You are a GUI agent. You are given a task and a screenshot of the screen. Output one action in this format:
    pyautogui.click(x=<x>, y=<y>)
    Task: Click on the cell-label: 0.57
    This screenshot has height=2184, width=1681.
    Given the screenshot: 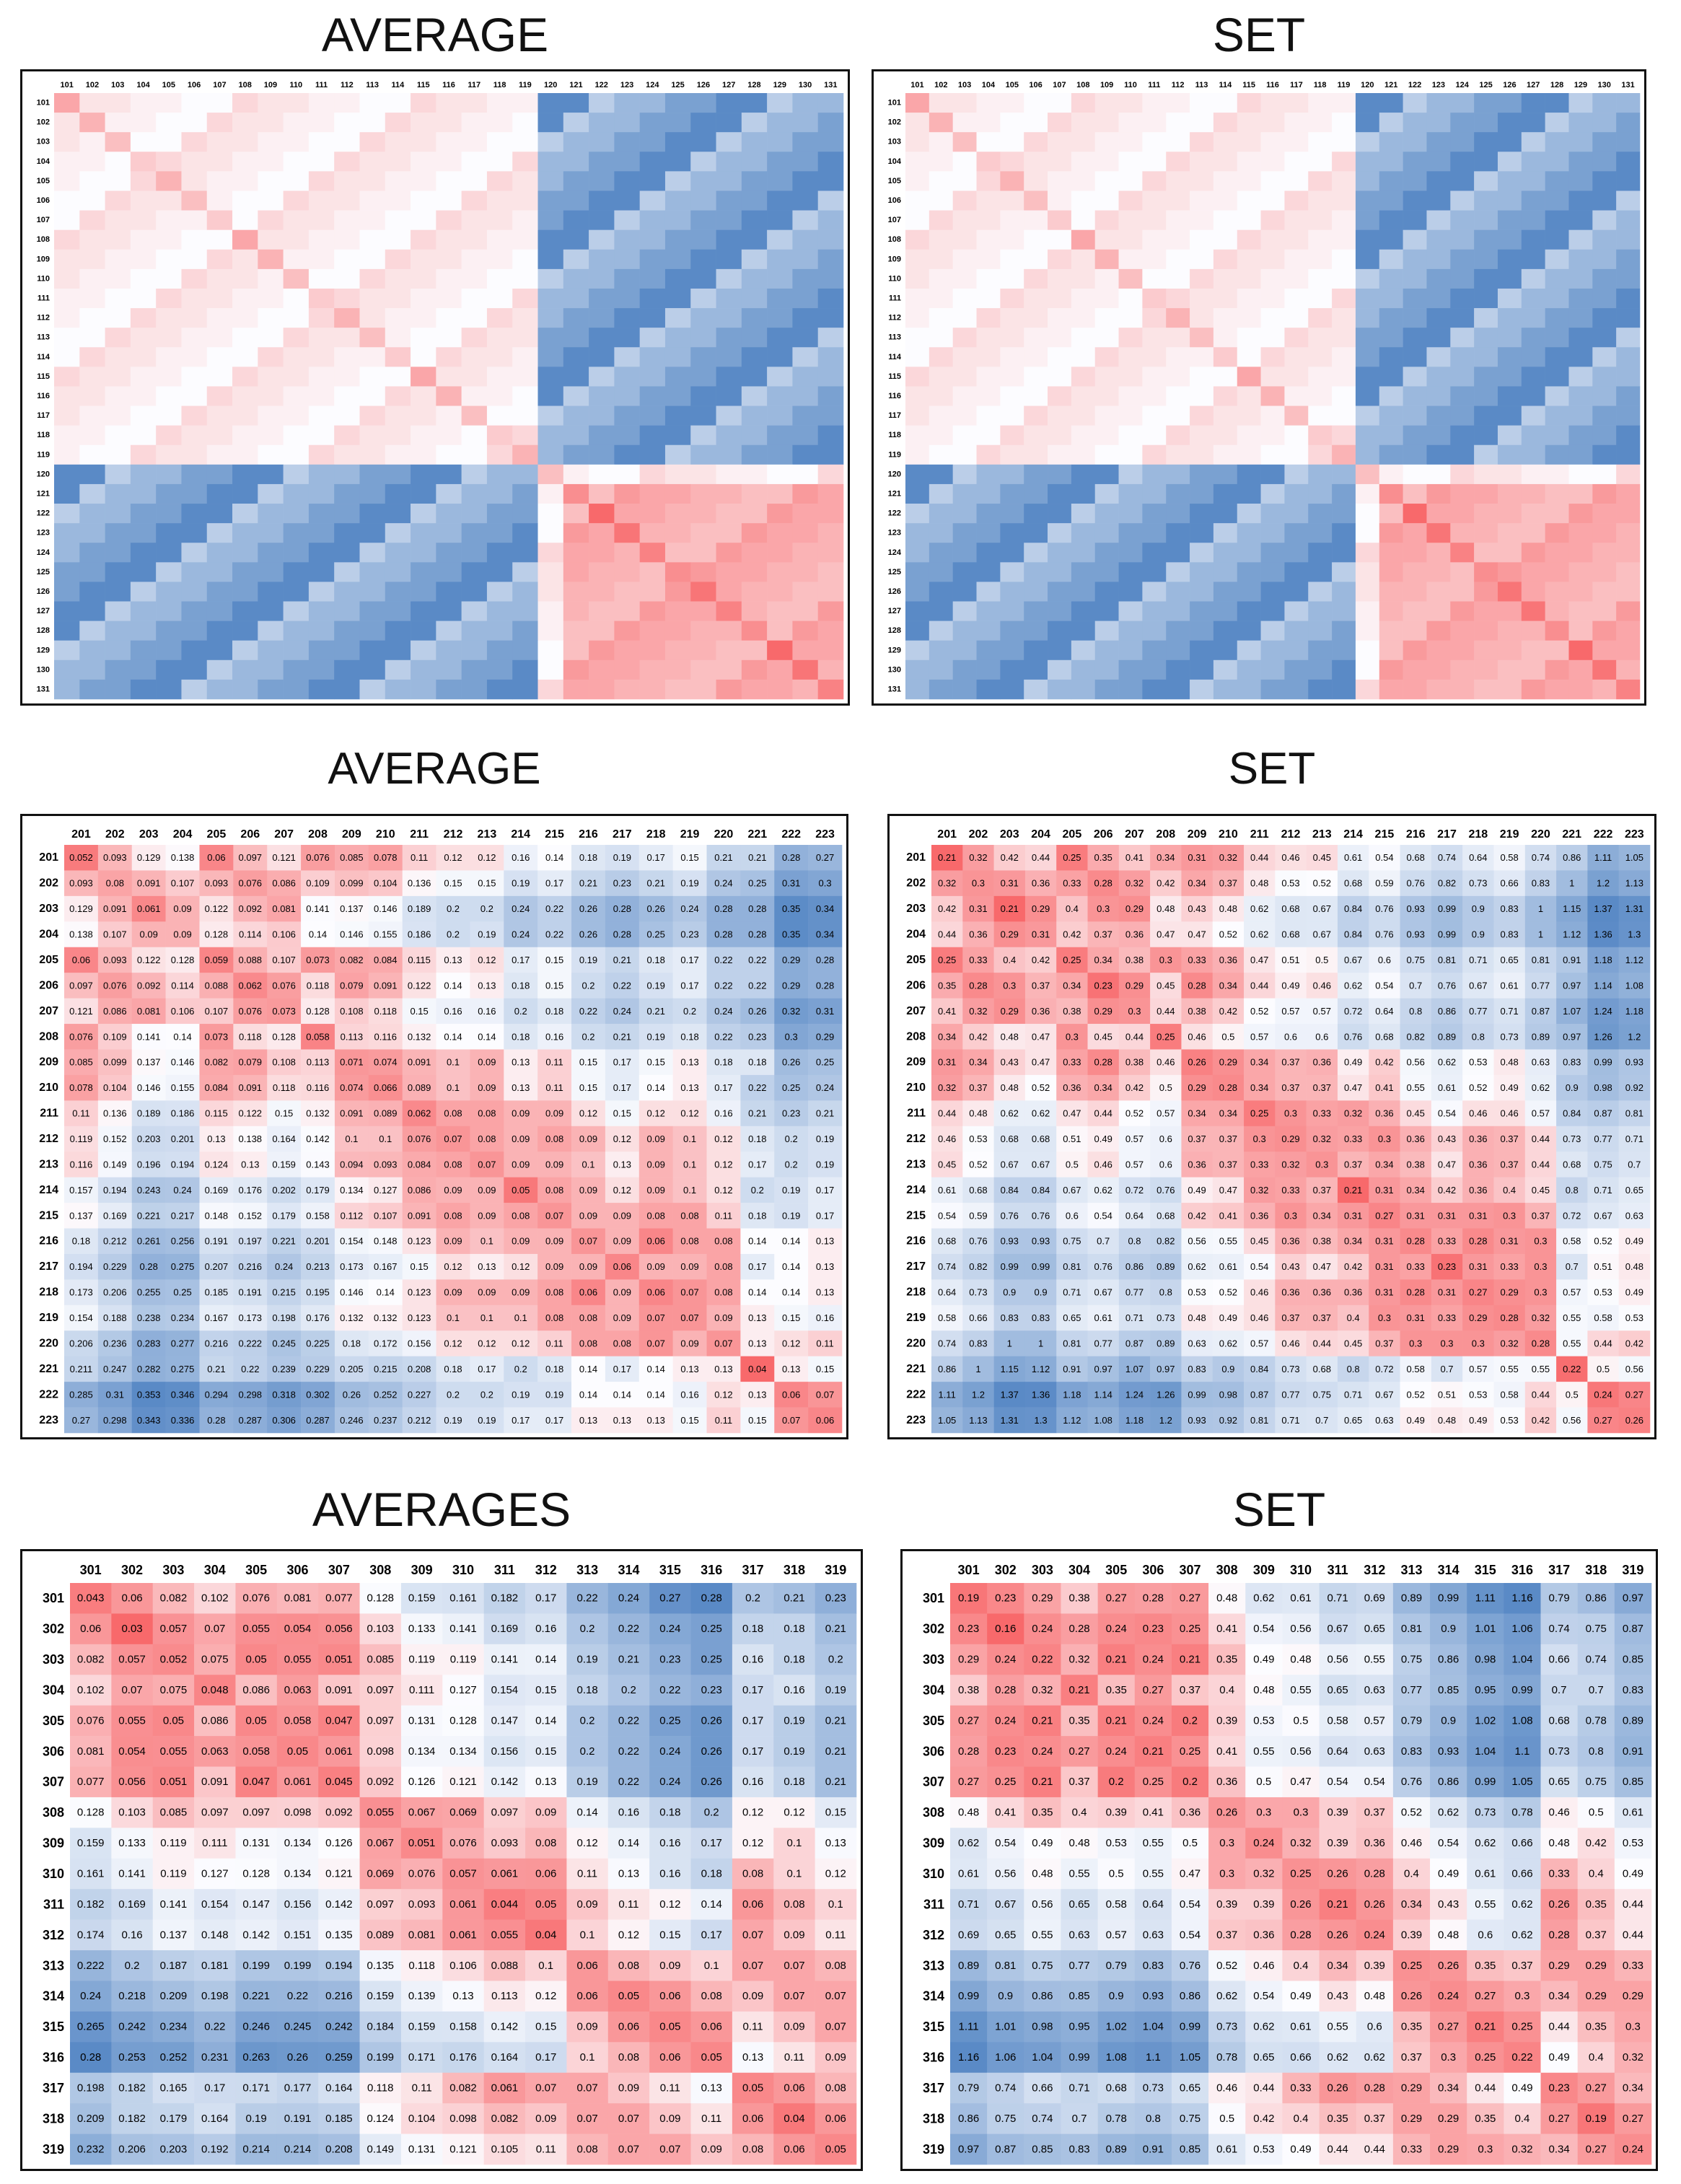 What is the action you would take?
    pyautogui.click(x=1259, y=1343)
    